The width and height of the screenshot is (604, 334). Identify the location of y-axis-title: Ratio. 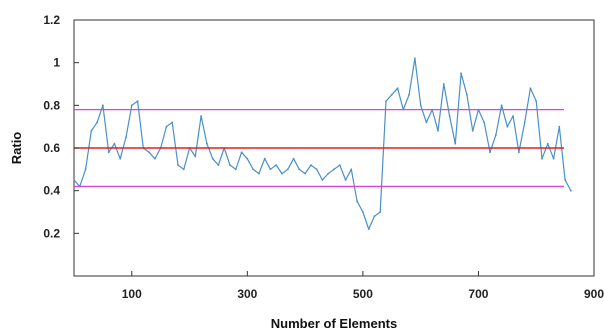
(16, 148).